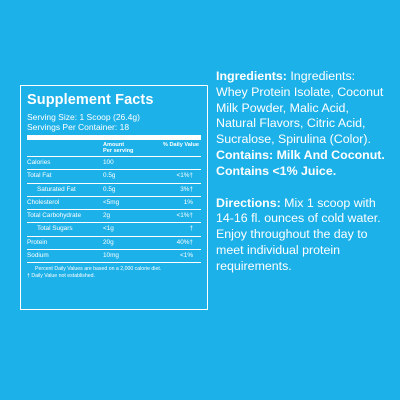 This screenshot has height=400, width=400. Describe the element at coordinates (108, 242) in the screenshot. I see `nutrient-amount: 20g` at that location.